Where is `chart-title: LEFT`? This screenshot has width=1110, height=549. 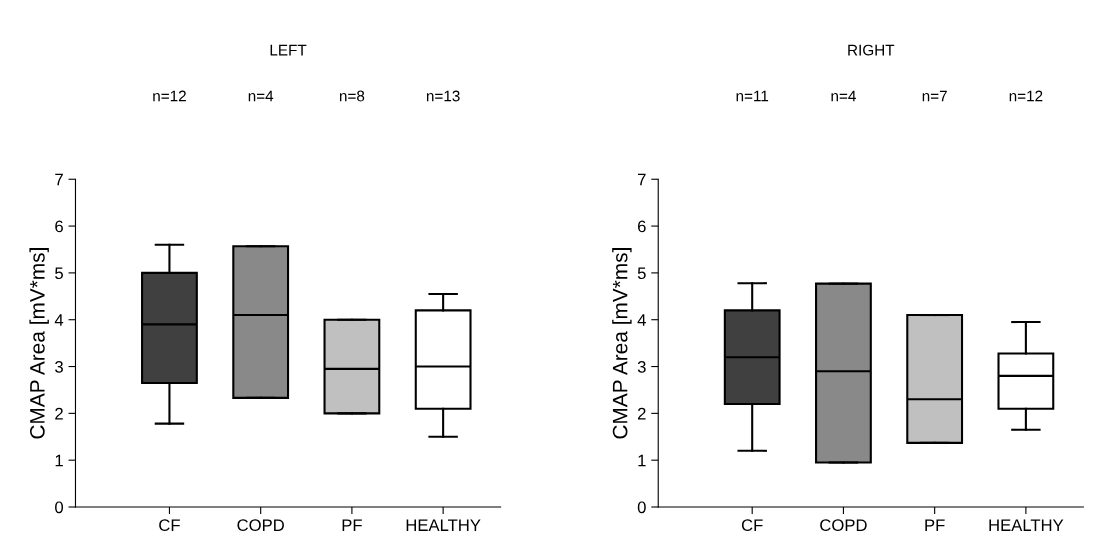 chart-title: LEFT is located at coordinates (288, 50).